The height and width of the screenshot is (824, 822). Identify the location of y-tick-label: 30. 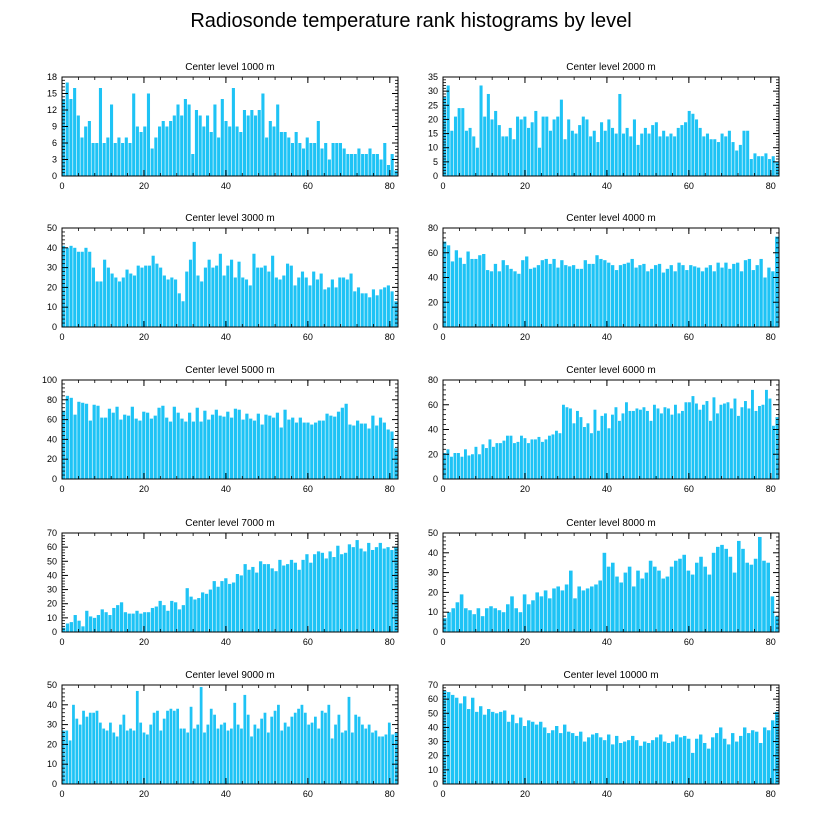
(52, 590).